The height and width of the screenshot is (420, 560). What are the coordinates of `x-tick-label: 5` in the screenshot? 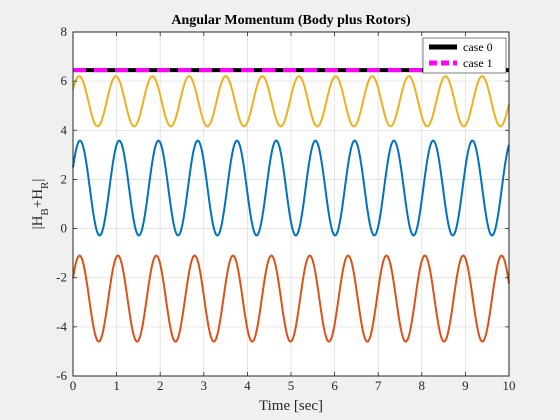 It's located at (291, 385).